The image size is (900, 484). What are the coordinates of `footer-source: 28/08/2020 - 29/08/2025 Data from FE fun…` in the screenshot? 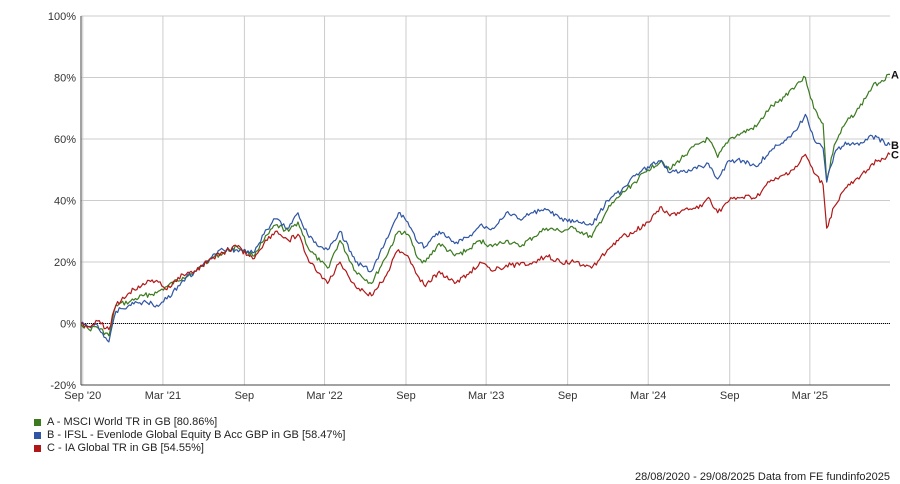 It's located at (762, 477).